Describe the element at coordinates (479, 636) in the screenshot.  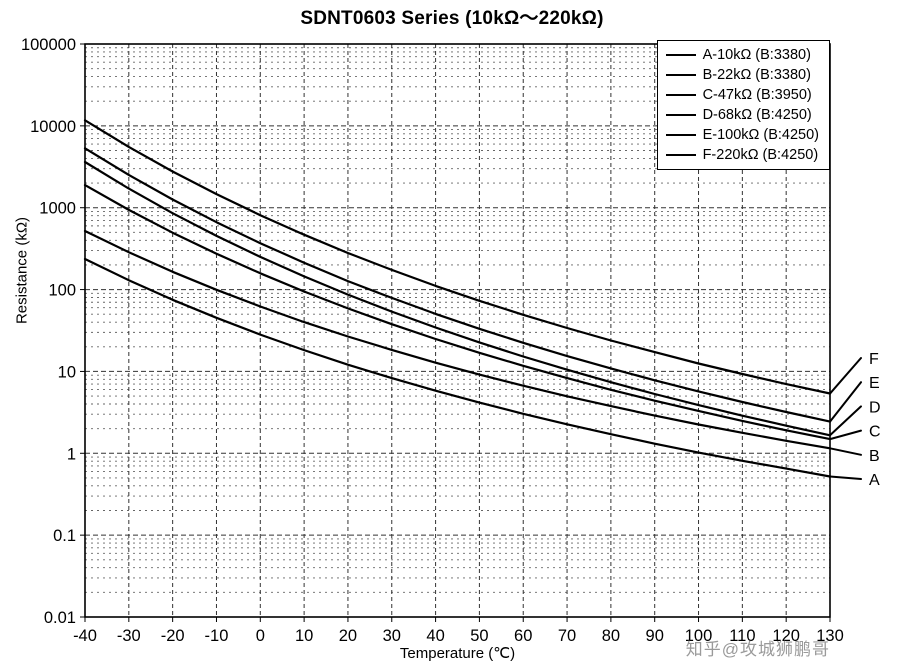
I see `x-tick-label: 50` at that location.